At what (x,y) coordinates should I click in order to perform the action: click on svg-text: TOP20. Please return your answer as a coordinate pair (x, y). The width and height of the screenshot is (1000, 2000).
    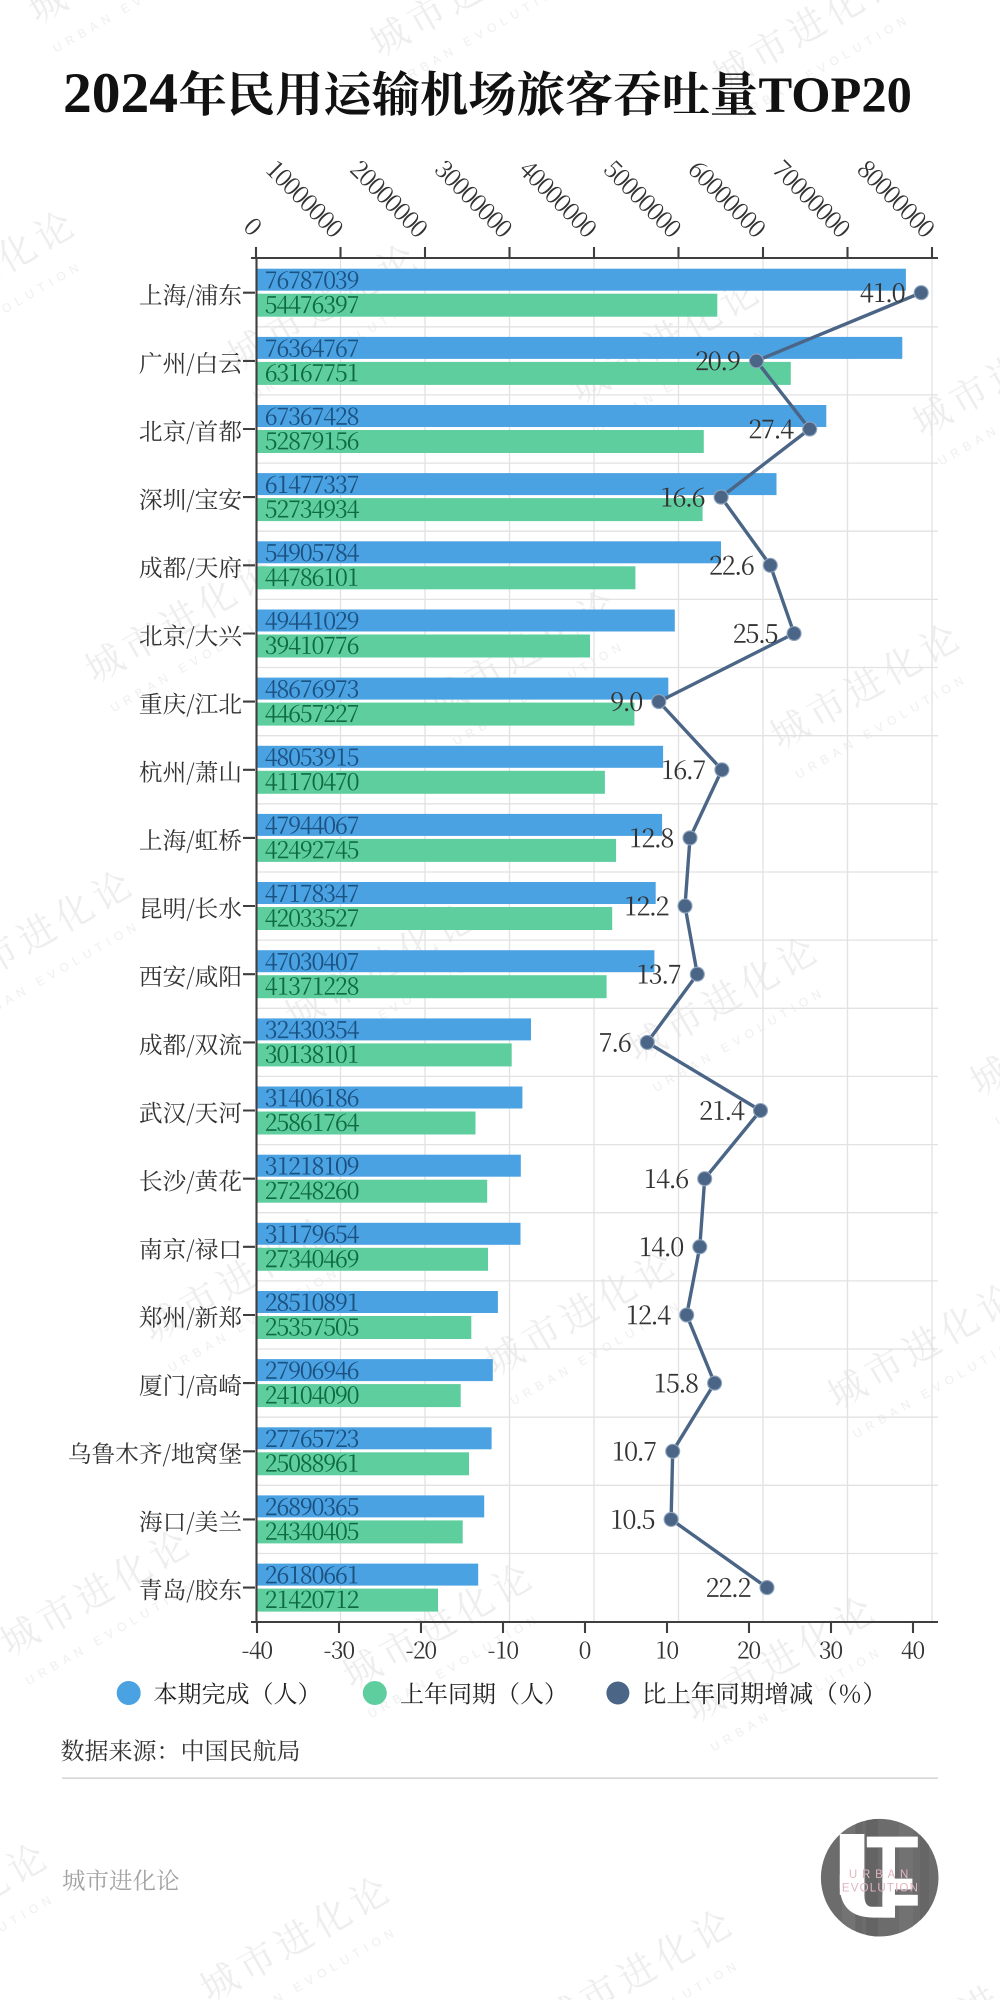
    Looking at the image, I should click on (835, 95).